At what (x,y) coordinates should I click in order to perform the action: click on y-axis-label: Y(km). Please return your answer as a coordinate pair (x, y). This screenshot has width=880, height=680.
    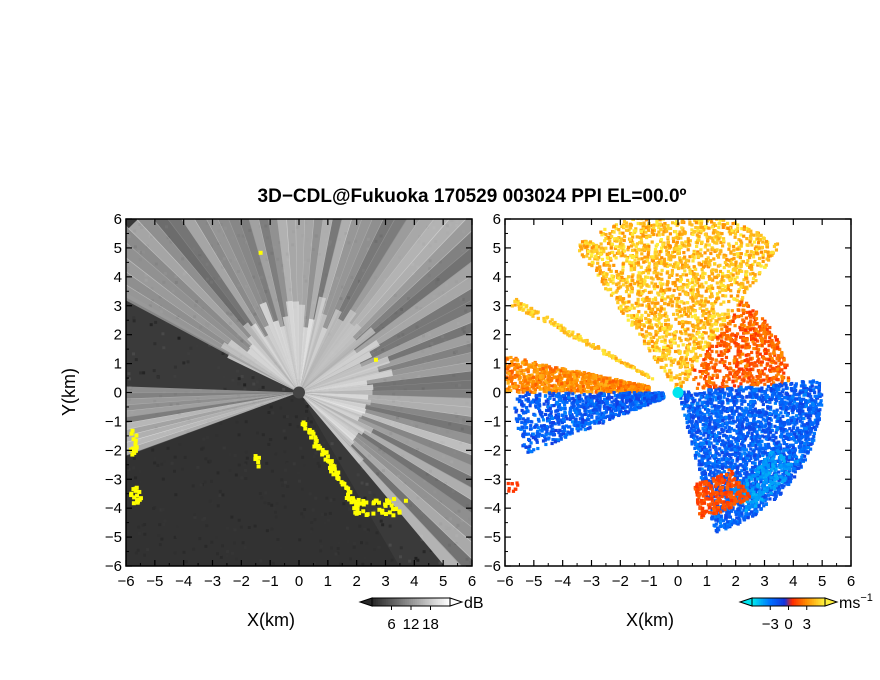
    Looking at the image, I should click on (69, 392).